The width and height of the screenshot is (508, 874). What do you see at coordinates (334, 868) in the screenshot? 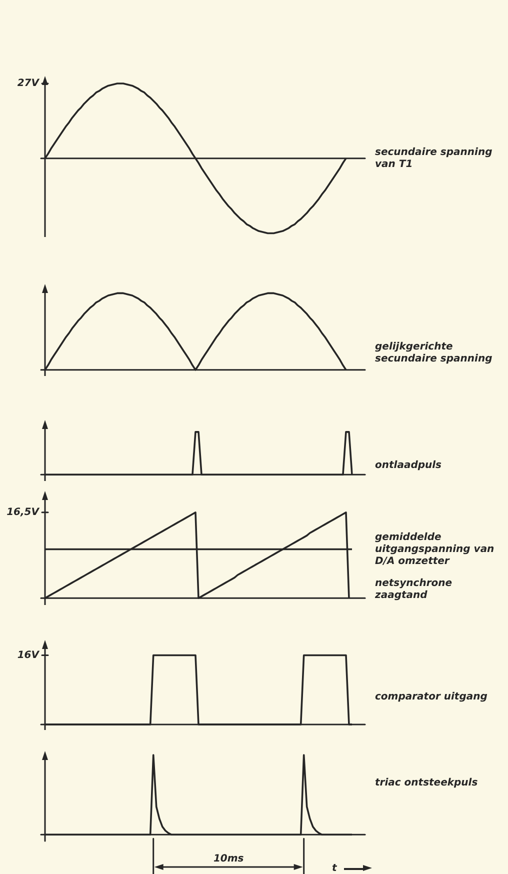
I see `x-axis-title: t` at bounding box center [334, 868].